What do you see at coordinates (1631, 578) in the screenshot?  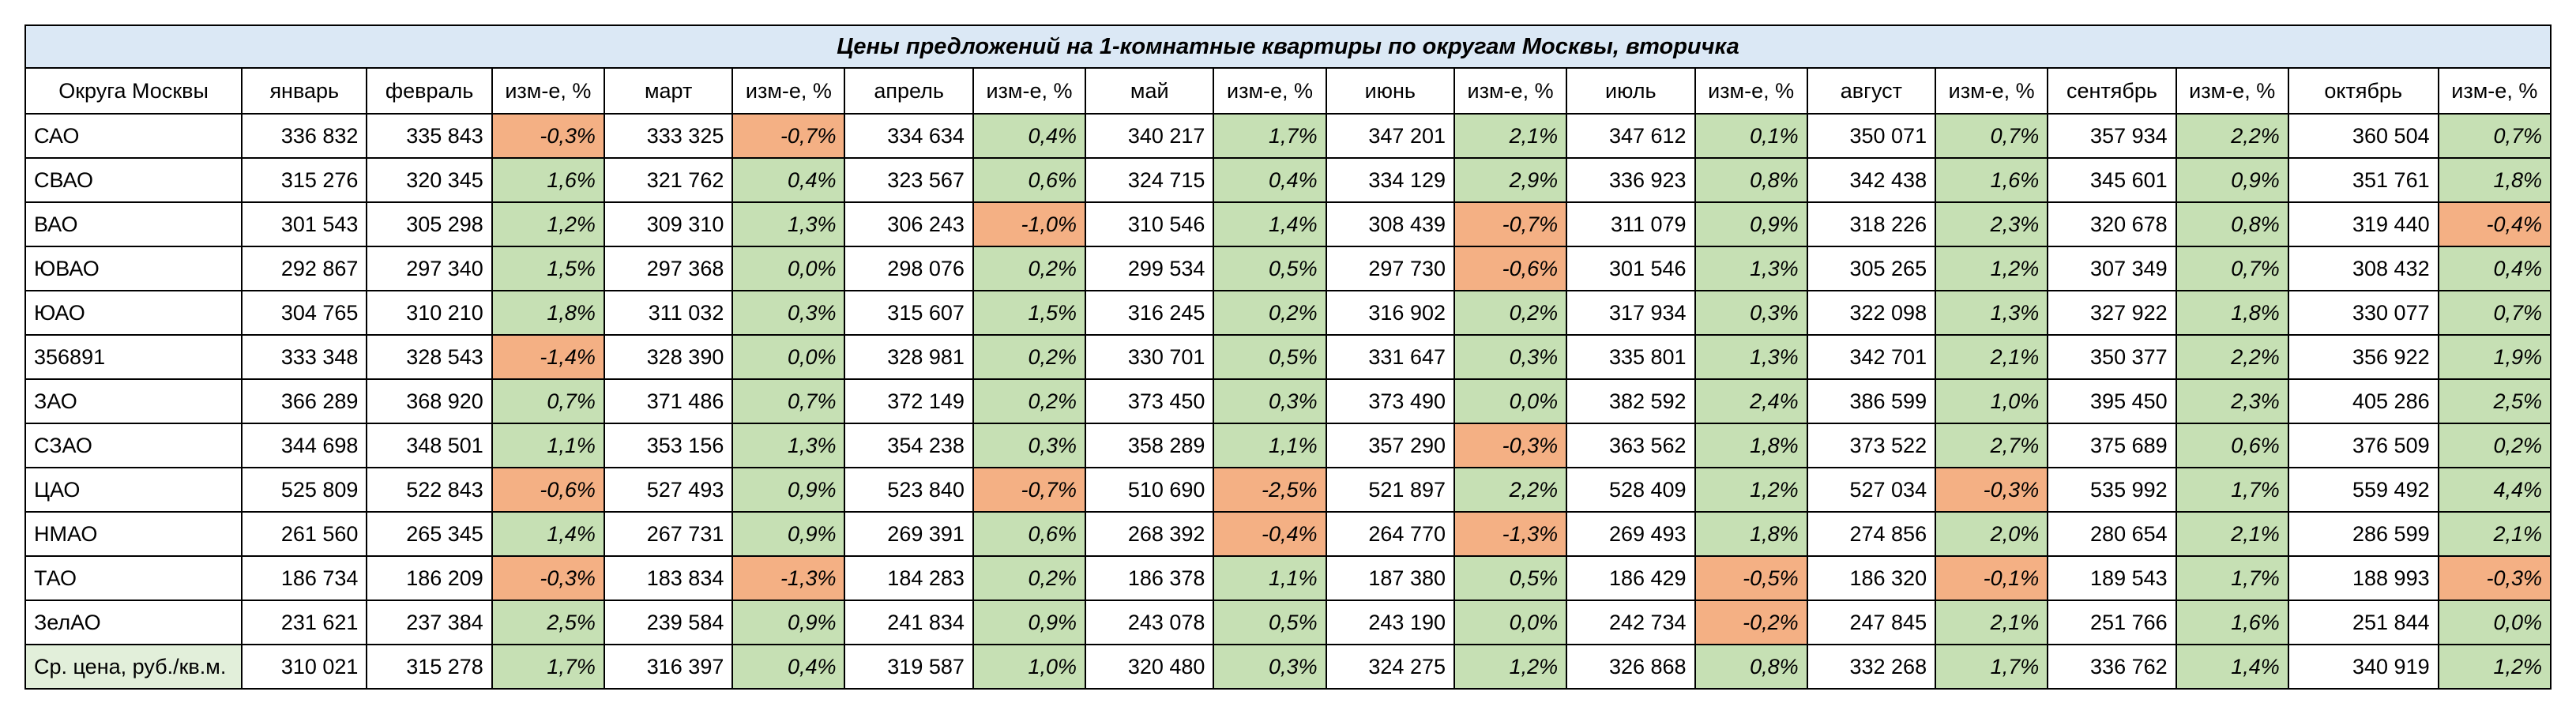 I see `price-cell: 186 429` at bounding box center [1631, 578].